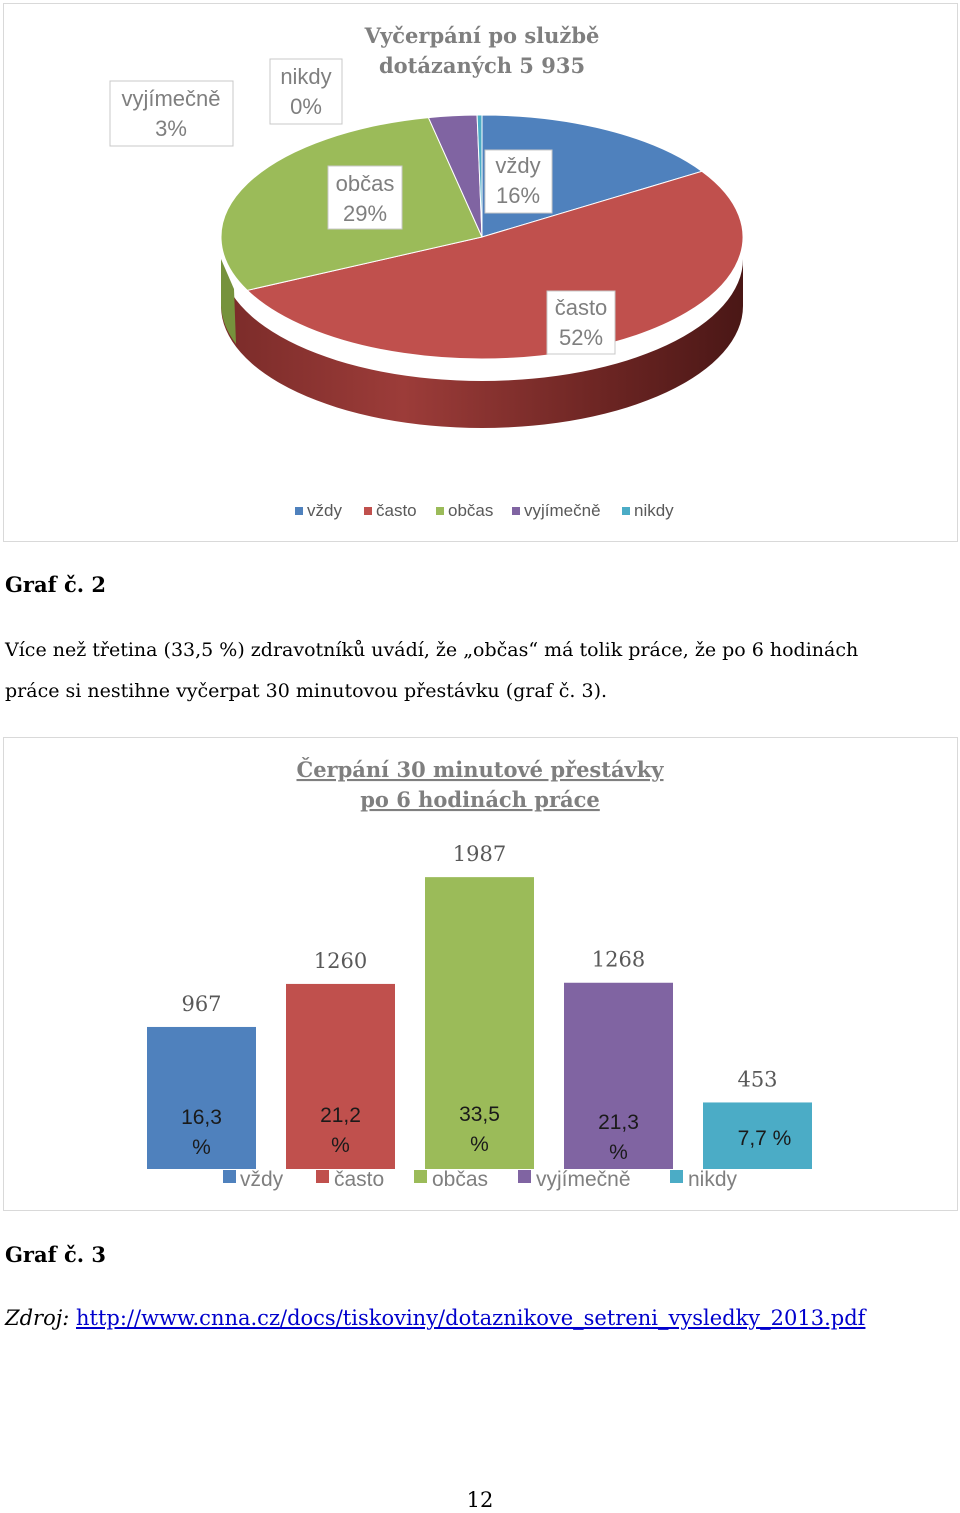 The height and width of the screenshot is (1513, 960). What do you see at coordinates (676, 1176) in the screenshot?
I see `bar-legend-swatch-nikdy` at bounding box center [676, 1176].